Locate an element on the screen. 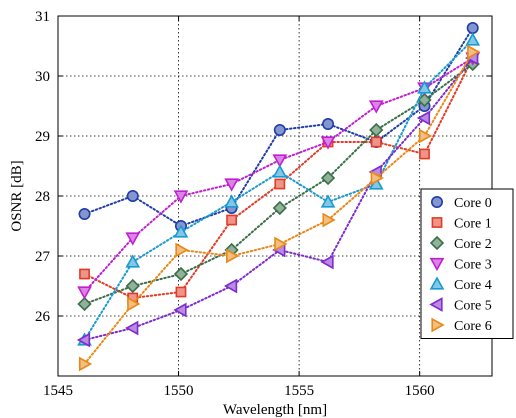  y-tick-label: 29 is located at coordinates (42, 137).